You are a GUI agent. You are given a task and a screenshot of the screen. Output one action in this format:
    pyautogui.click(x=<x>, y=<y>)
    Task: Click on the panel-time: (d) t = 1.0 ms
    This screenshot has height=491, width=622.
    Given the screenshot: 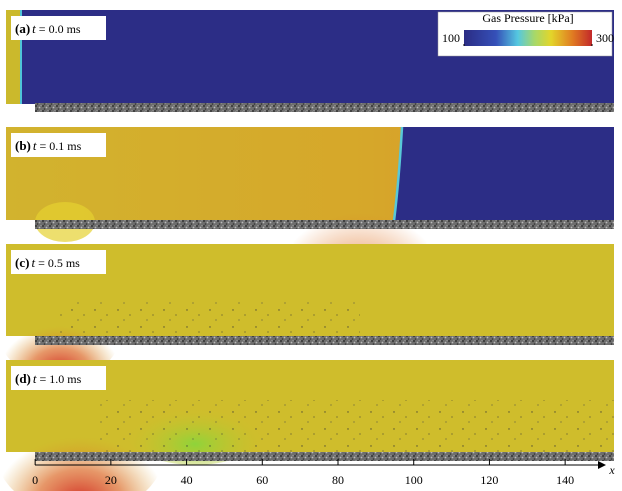 What is the action you would take?
    pyautogui.click(x=48, y=378)
    